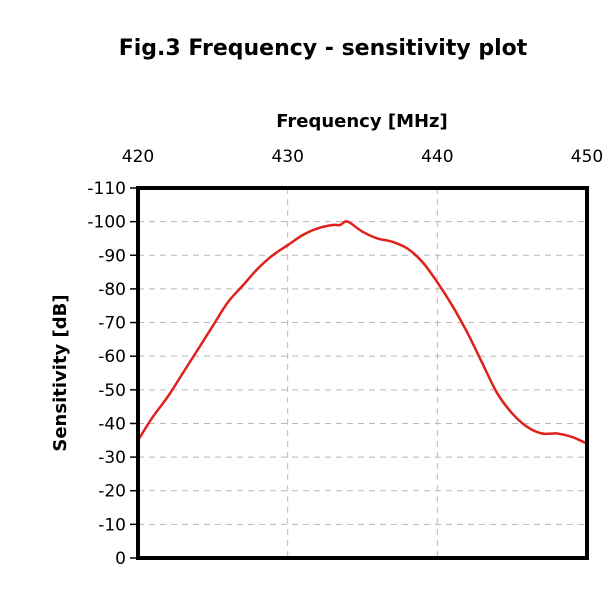  What do you see at coordinates (112, 492) in the screenshot?
I see `y-tick-label: -20` at bounding box center [112, 492].